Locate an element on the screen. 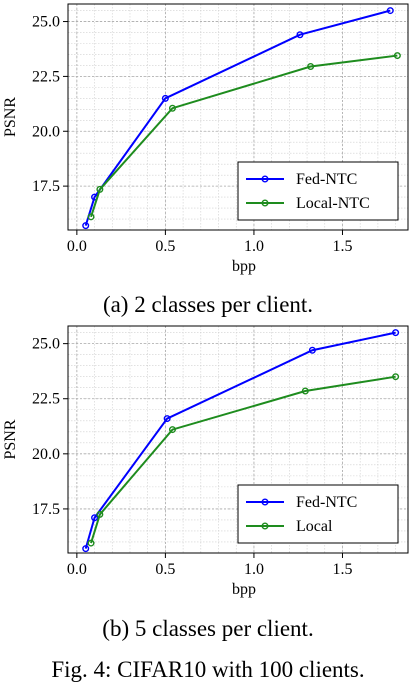  figure-caption: Fig. 4: CIFAR10 with 100 clients. is located at coordinates (208, 669).